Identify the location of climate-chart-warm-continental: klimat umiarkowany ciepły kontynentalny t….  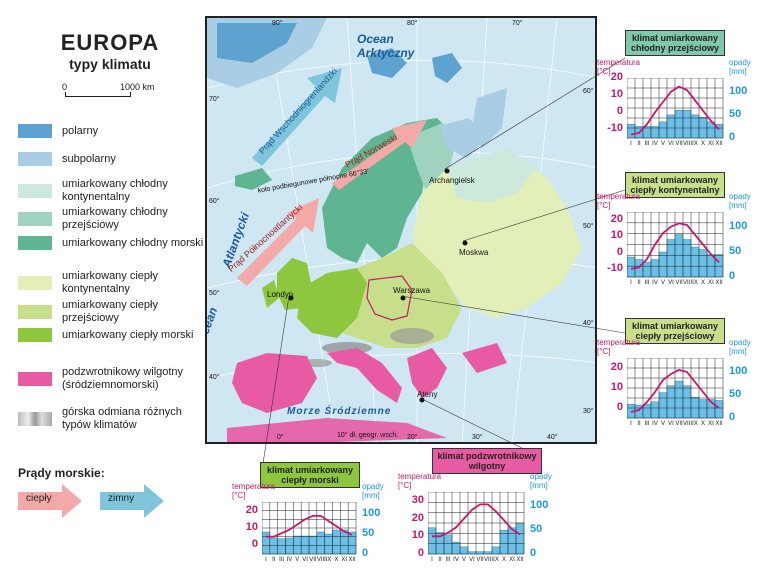
(677, 237).